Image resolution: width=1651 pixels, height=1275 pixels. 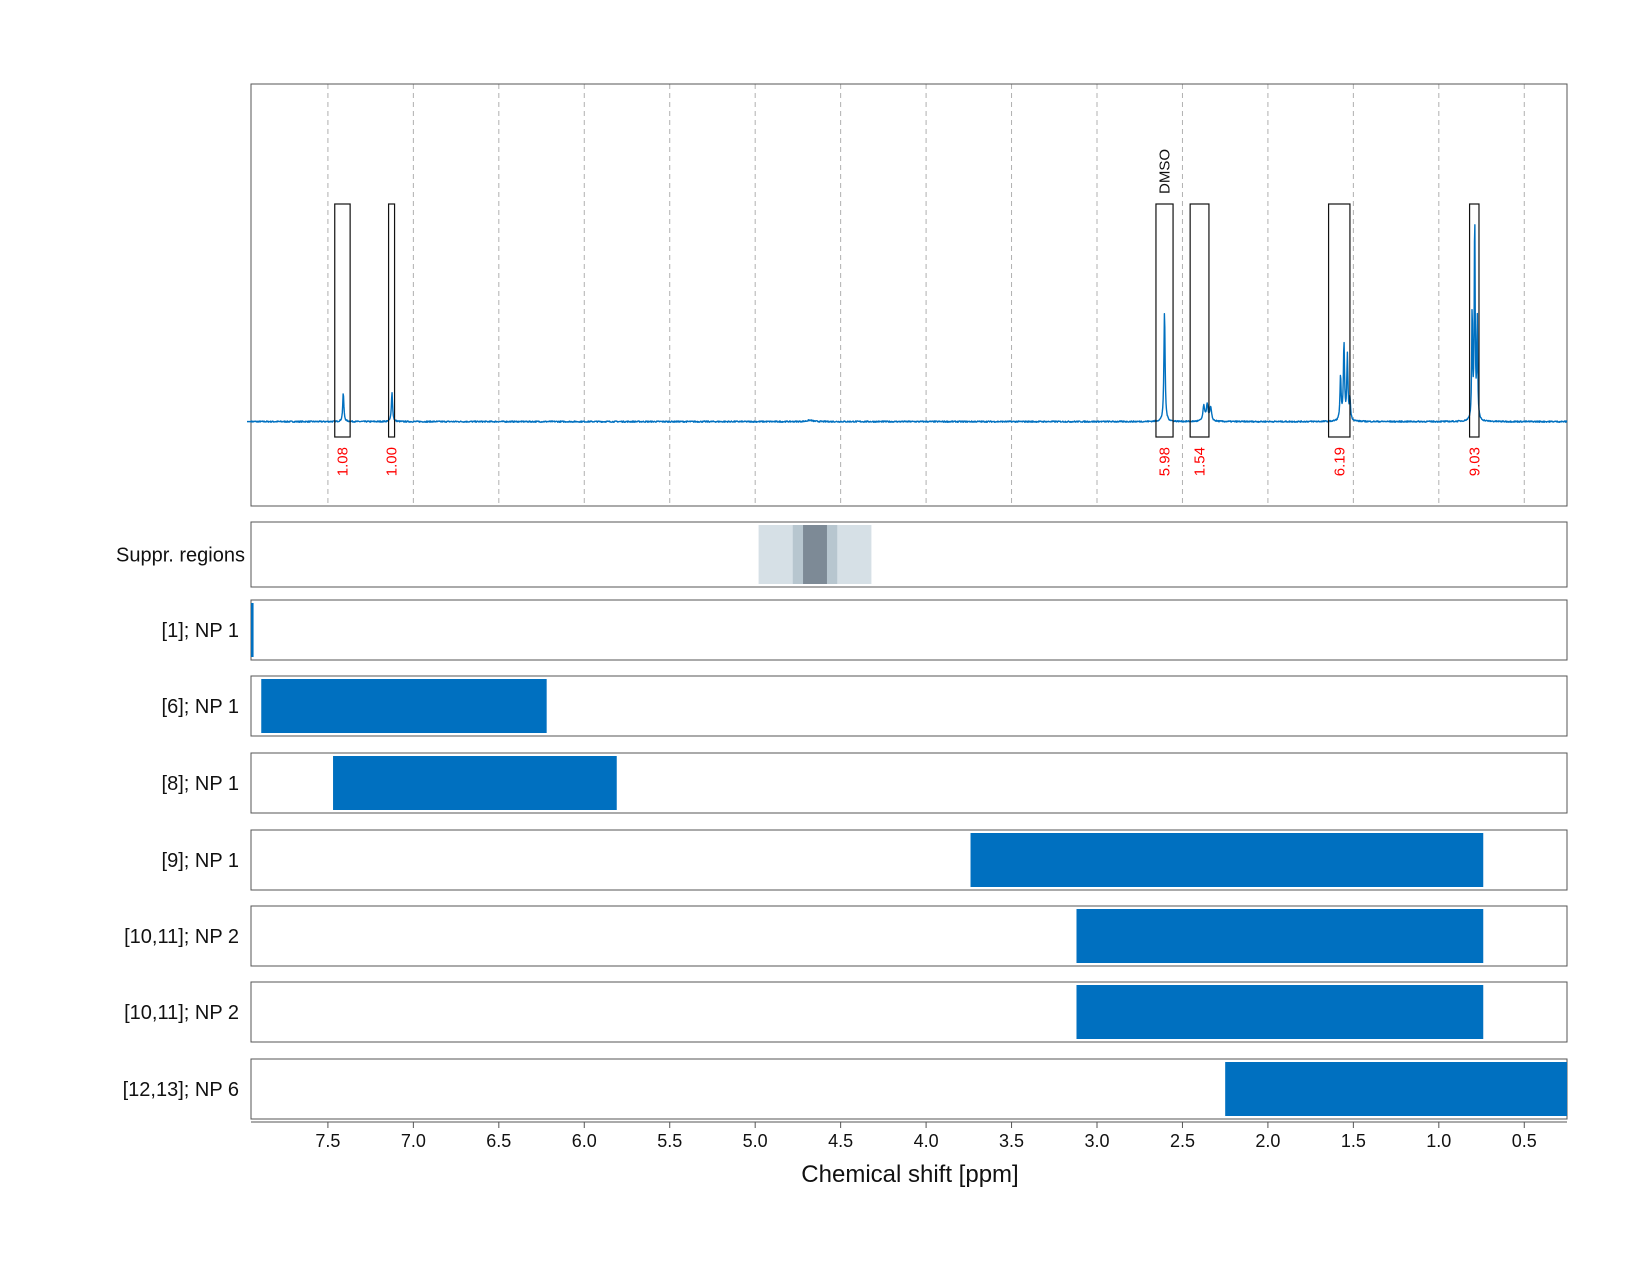 What do you see at coordinates (909, 630) in the screenshot?
I see `row-frame` at bounding box center [909, 630].